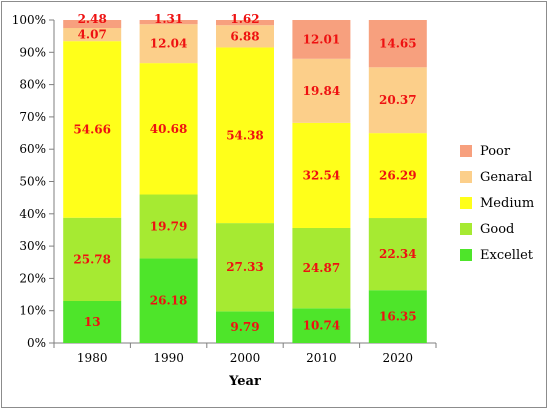  I want to click on data-label: 10.74, so click(322, 326).